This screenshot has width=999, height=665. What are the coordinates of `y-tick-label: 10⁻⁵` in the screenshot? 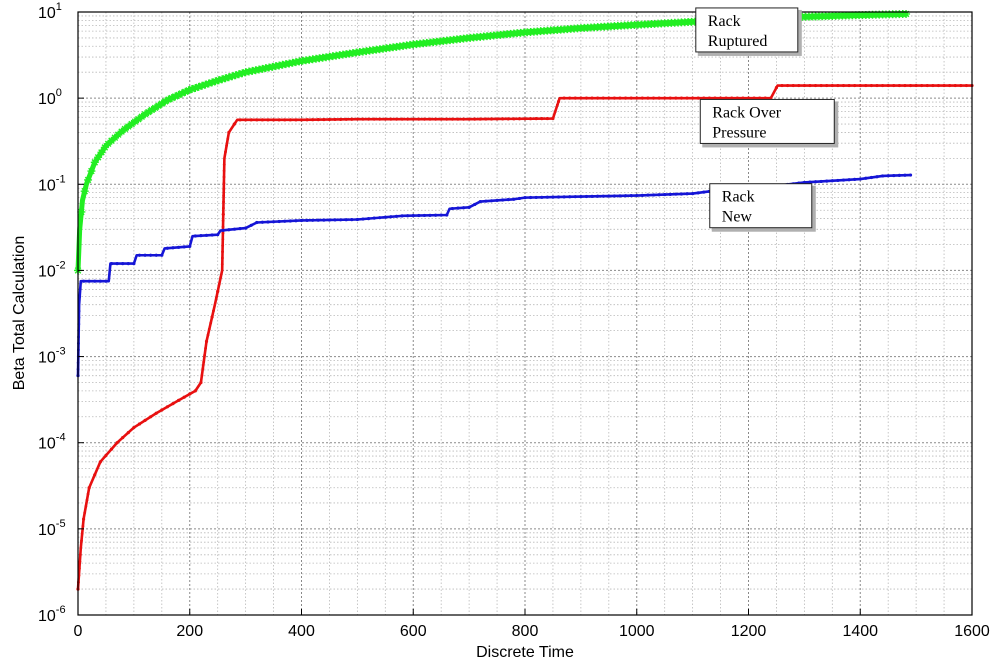 It's located at (52, 528).